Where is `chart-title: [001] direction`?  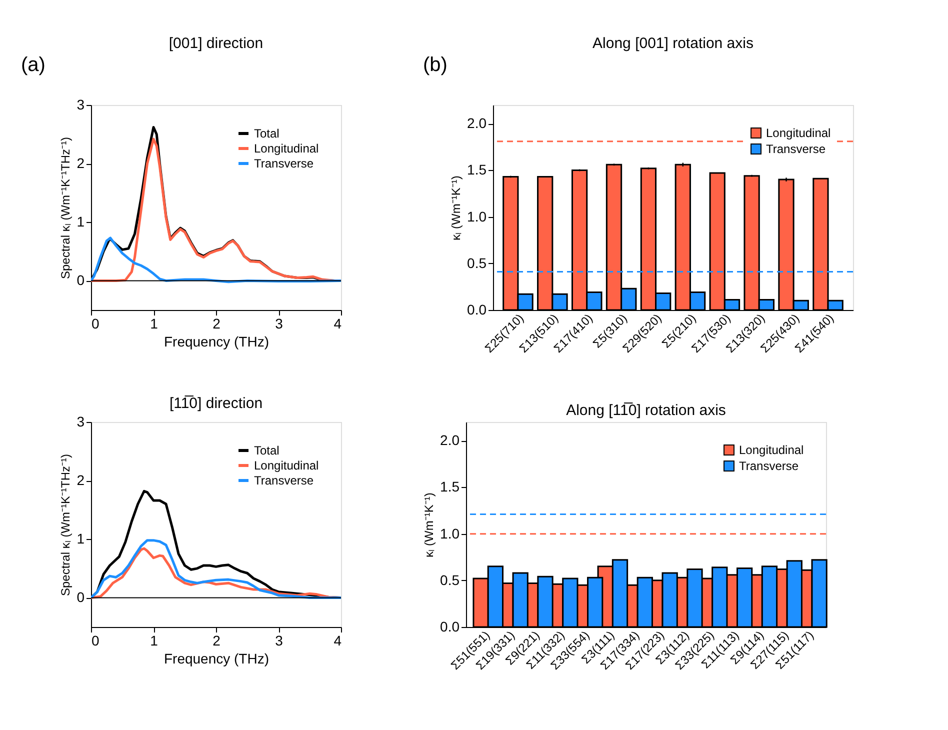
chart-title: [001] direction is located at coordinates (216, 43).